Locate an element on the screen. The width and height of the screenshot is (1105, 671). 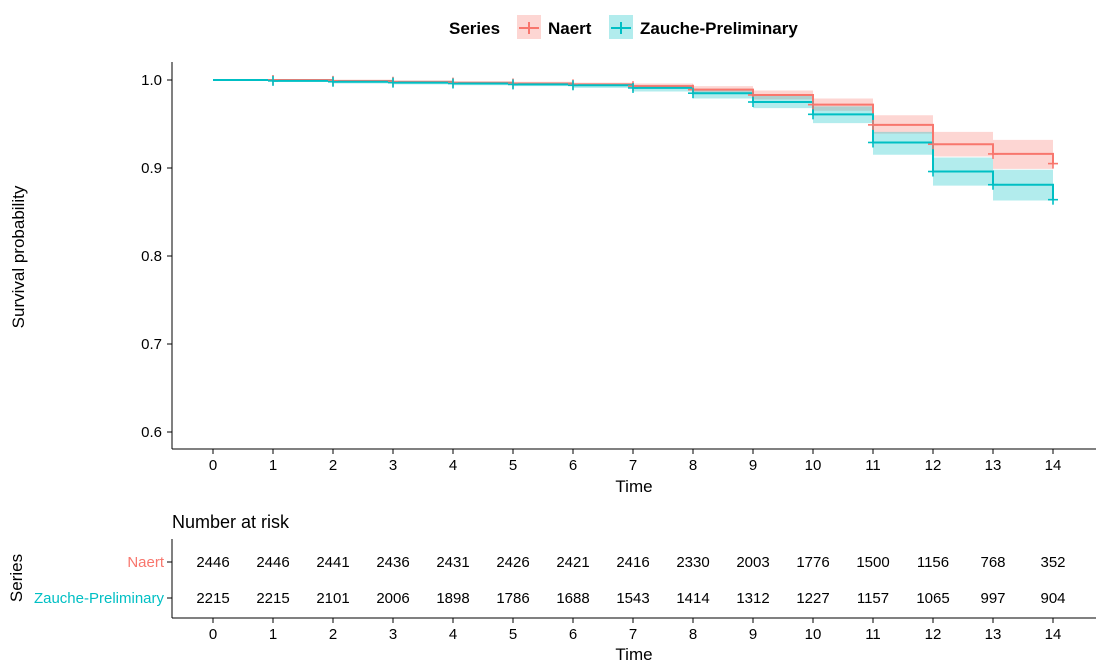
risk-count: 768 is located at coordinates (992, 562).